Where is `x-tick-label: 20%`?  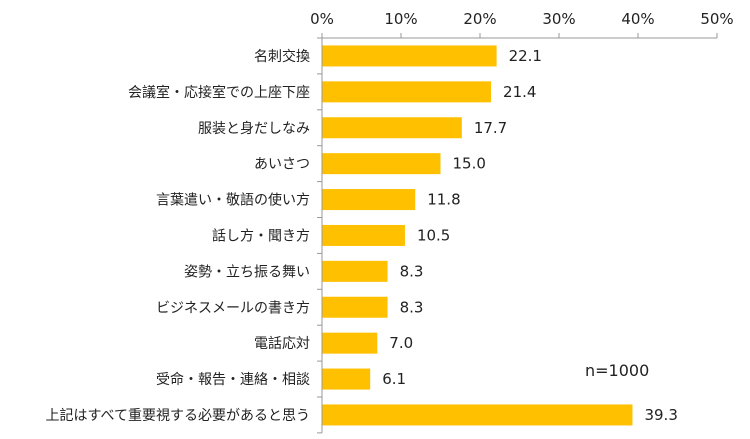
x-tick-label: 20% is located at coordinates (479, 19).